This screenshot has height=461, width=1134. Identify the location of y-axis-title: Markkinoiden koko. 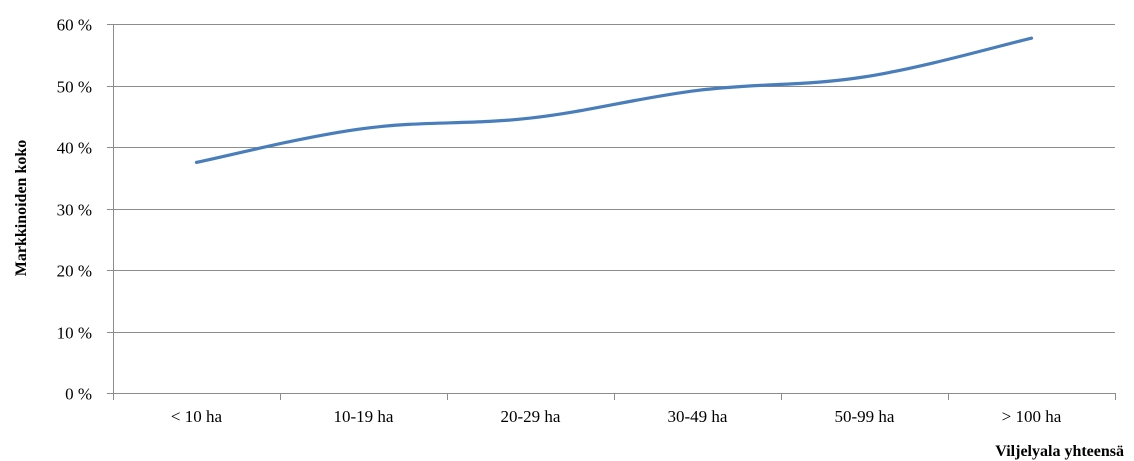
(21, 208).